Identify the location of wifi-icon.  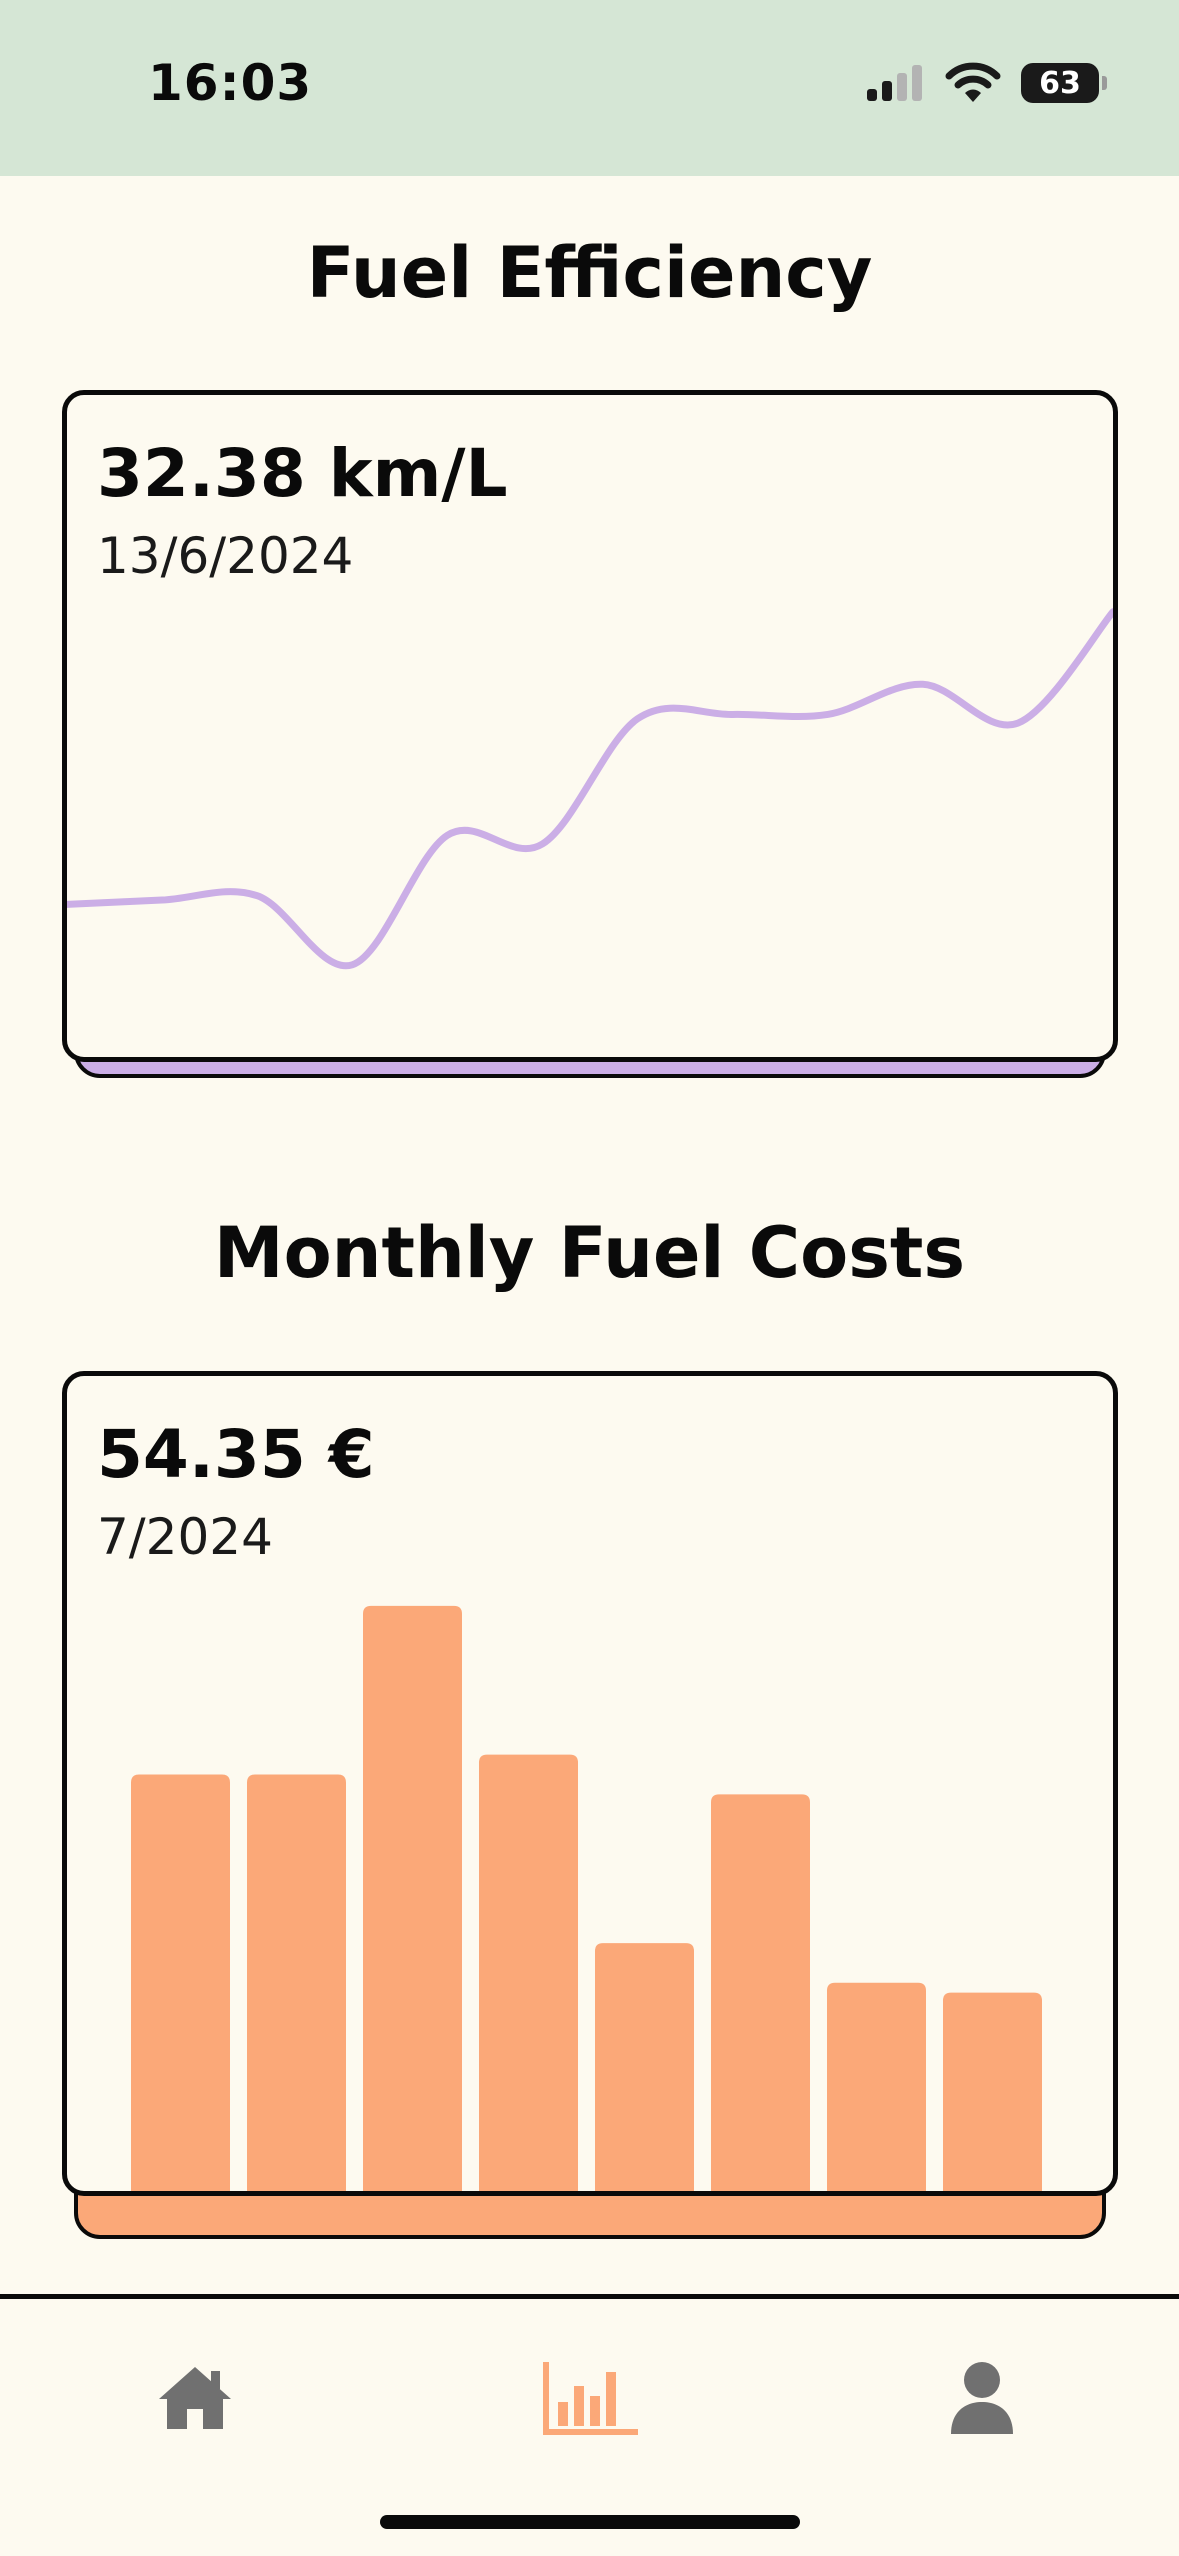
(973, 82).